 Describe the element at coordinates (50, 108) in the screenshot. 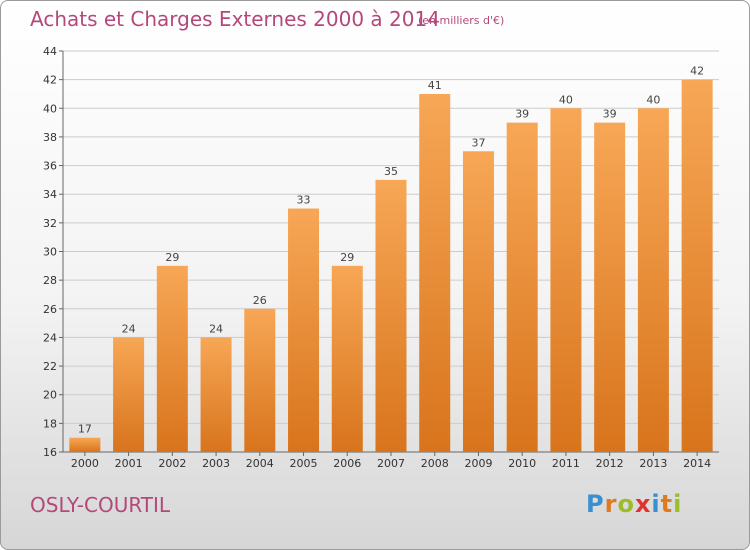

I see `y-tick-label: 40` at that location.